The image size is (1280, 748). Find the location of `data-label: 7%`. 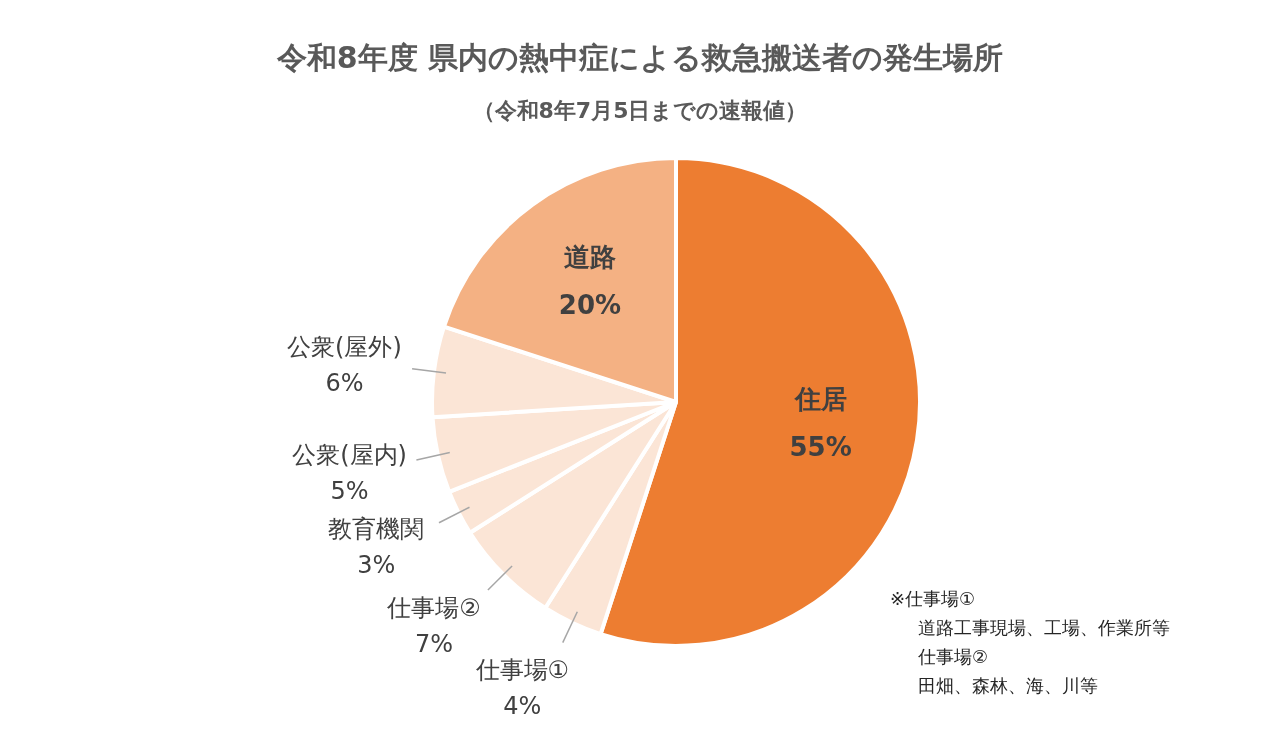

data-label: 7% is located at coordinates (434, 644).